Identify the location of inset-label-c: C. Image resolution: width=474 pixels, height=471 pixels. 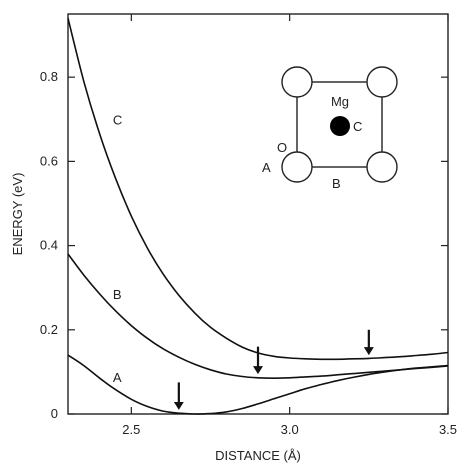
(357, 126).